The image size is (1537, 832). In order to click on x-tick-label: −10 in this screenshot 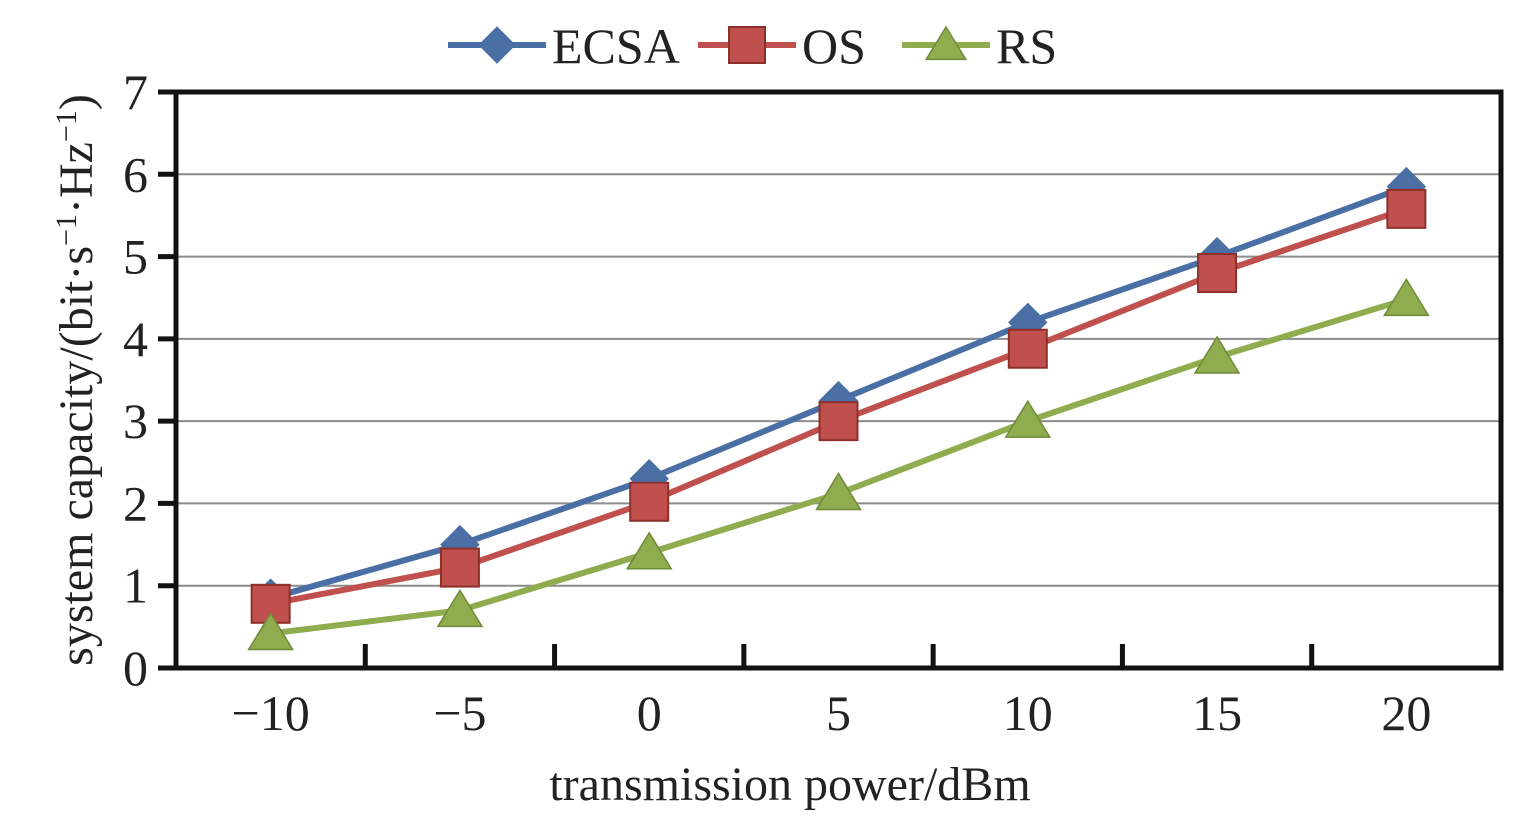, I will do `click(271, 713)`.